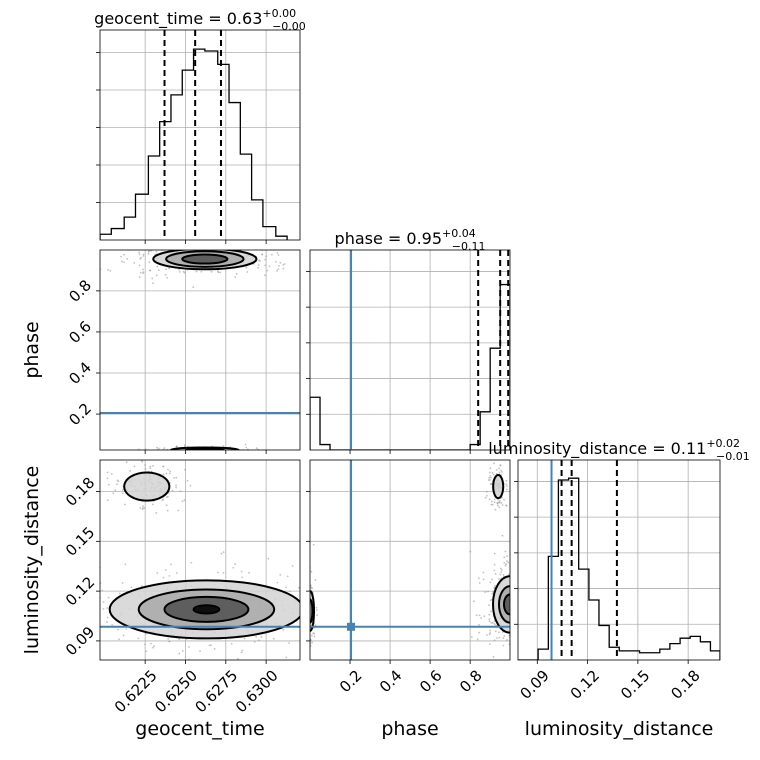 Image resolution: width=760 pixels, height=760 pixels. I want to click on title-phase: phase = 0.95+0.04 −0.11, so click(410, 240).